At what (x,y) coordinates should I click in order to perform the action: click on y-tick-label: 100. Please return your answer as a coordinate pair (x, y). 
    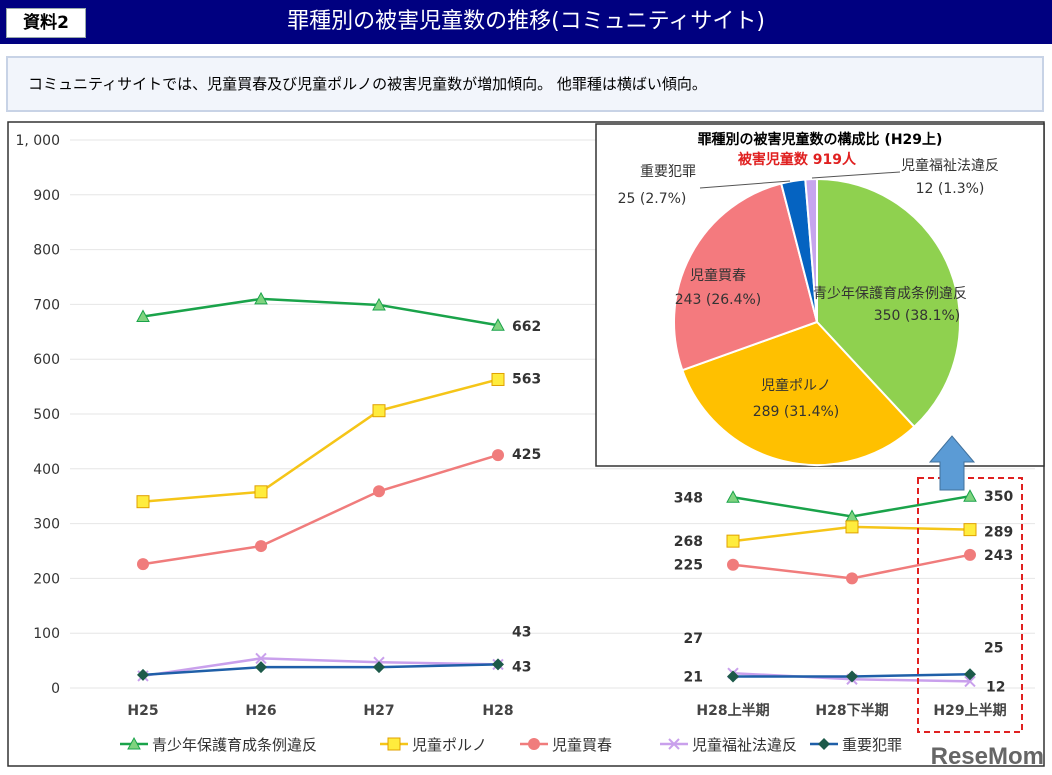
    Looking at the image, I should click on (46, 634).